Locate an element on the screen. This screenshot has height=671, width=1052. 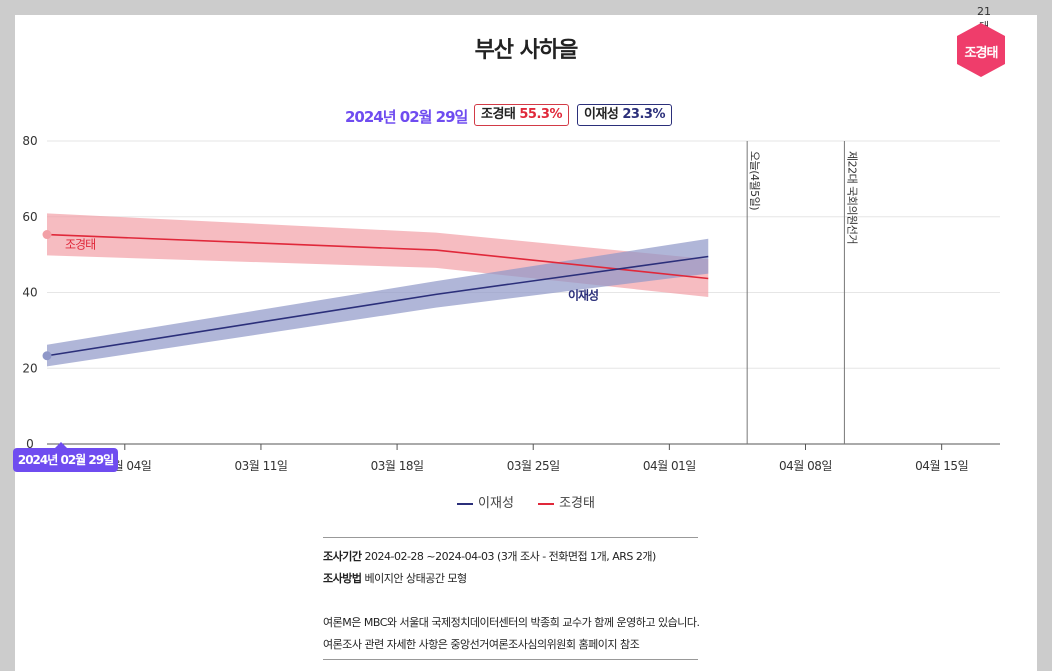
y-tick-label: 0 is located at coordinates (30, 444).